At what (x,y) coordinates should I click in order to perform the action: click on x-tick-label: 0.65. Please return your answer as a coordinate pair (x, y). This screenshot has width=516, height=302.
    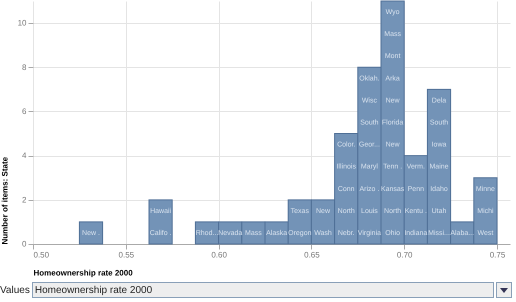
    Looking at the image, I should click on (312, 255).